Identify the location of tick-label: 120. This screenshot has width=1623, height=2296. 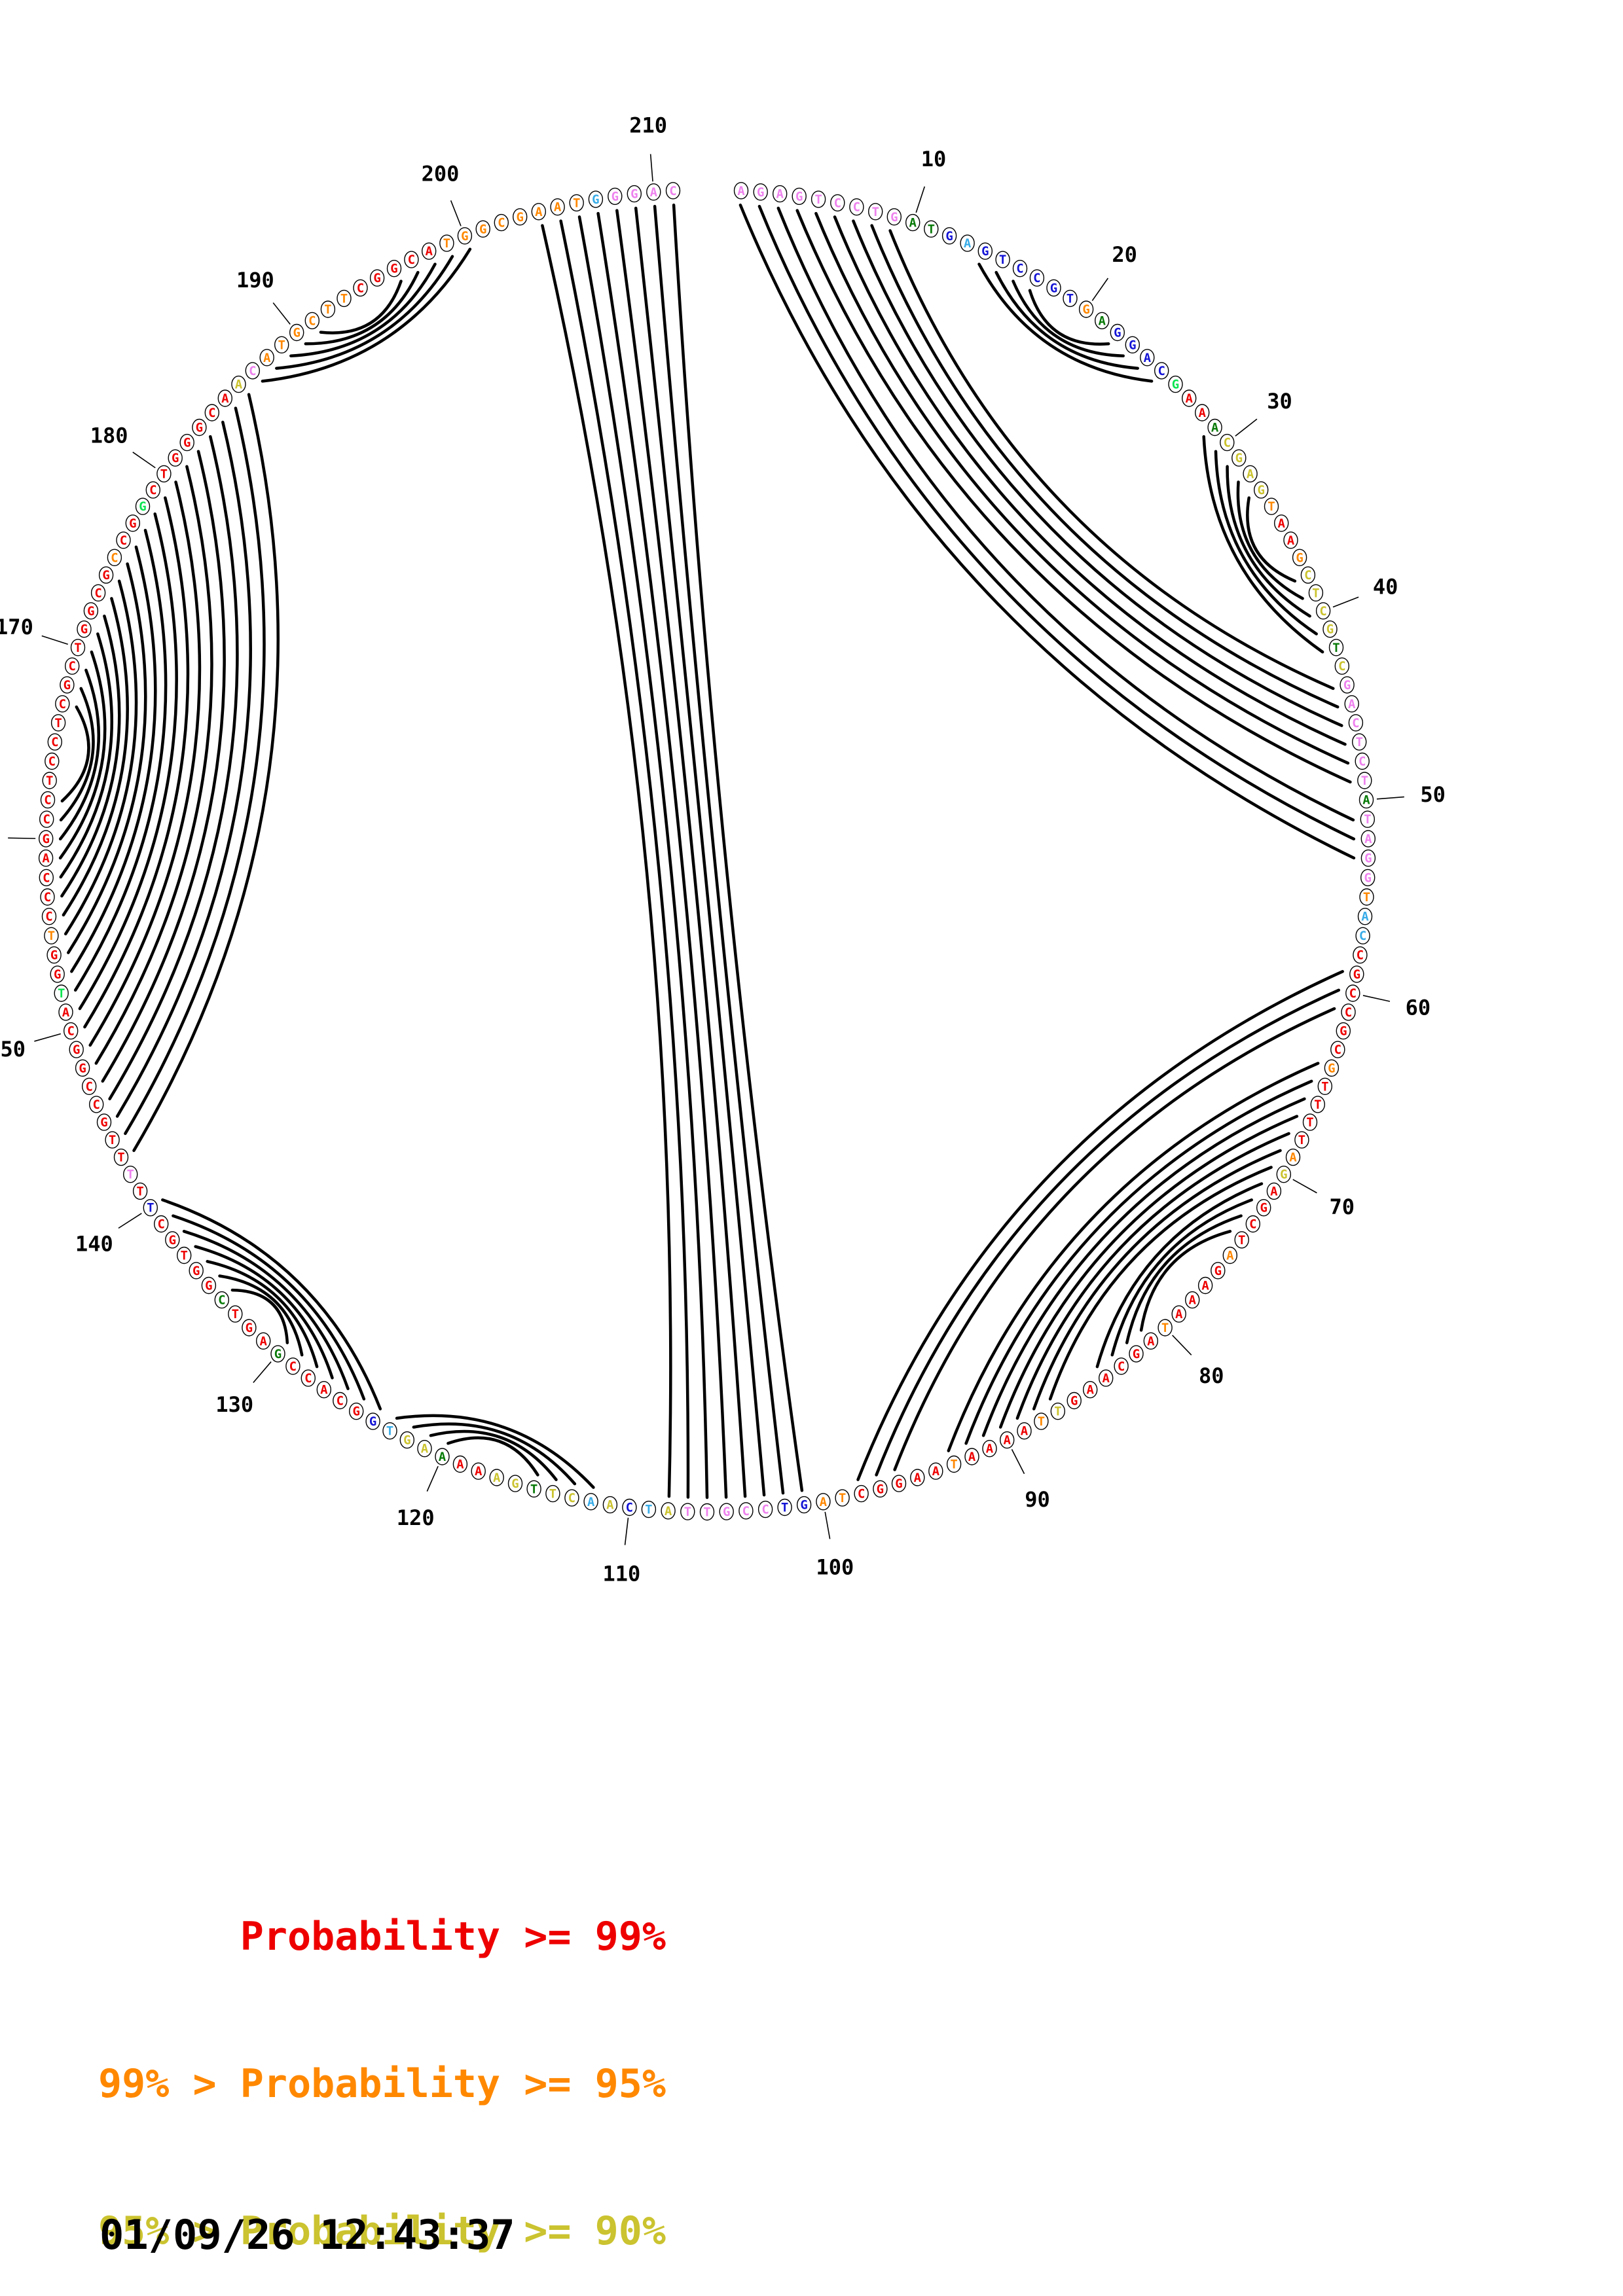
(416, 1517).